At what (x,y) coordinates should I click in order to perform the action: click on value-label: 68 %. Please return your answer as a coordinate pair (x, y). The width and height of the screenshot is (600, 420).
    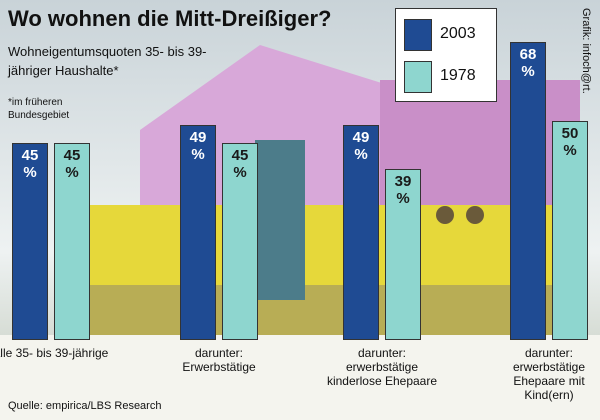
    Looking at the image, I should click on (528, 63).